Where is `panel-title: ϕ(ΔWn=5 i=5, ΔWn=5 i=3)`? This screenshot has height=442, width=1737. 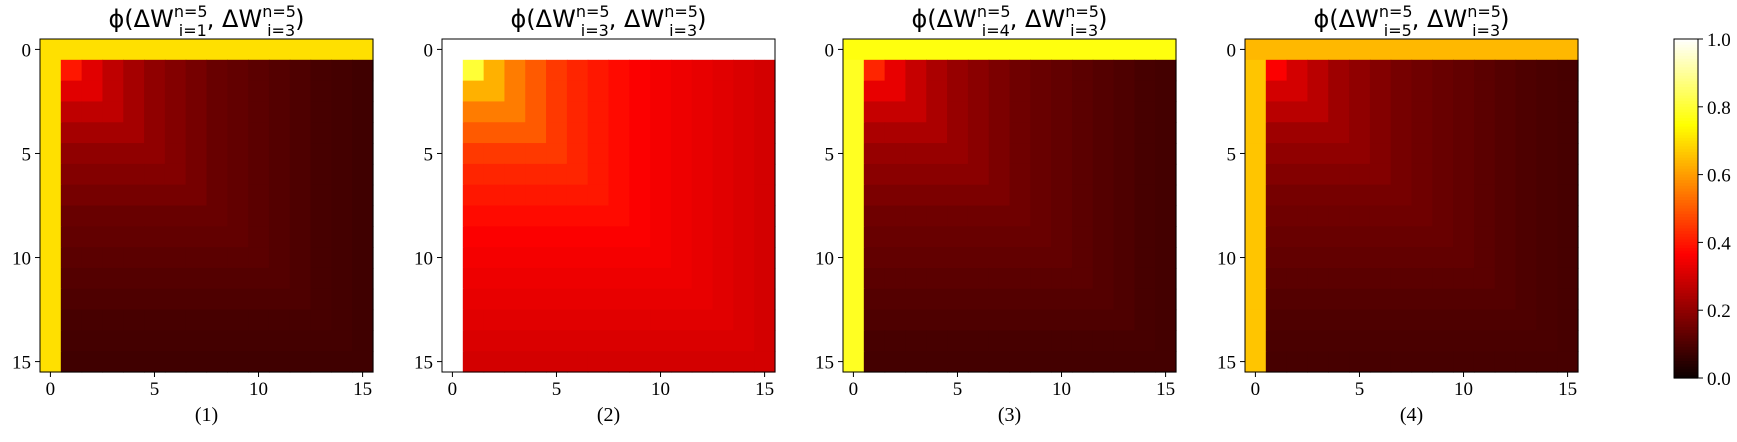
panel-title: ϕ(ΔWn=5 i=5, ΔWn=5 i=3) is located at coordinates (1411, 21).